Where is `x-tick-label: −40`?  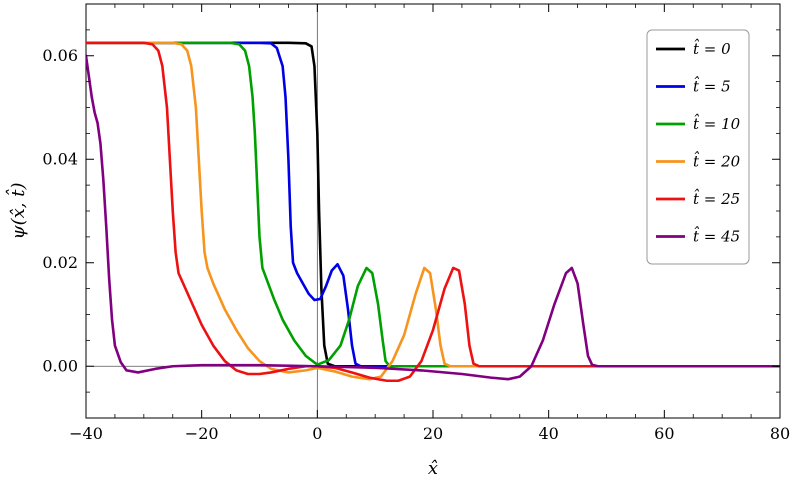 x-tick-label: −40 is located at coordinates (86, 433).